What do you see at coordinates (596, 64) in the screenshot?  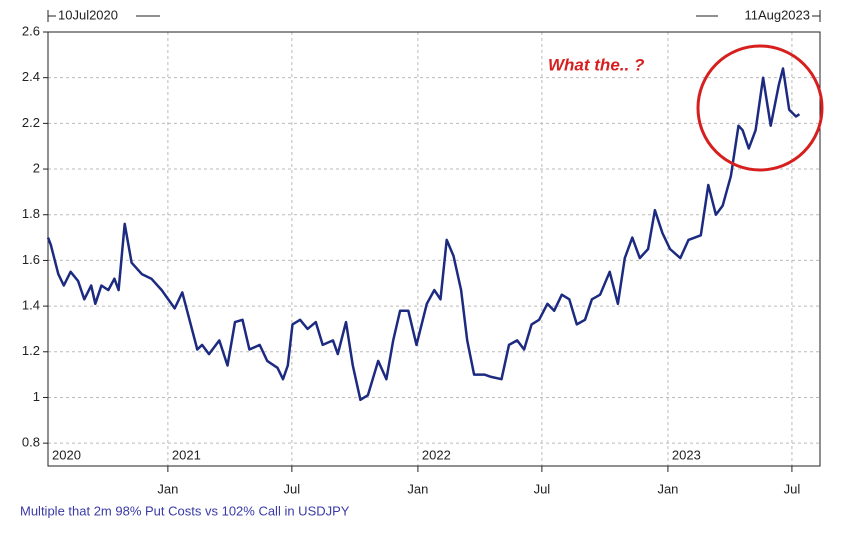 I see `annotation: What the.. ?` at bounding box center [596, 64].